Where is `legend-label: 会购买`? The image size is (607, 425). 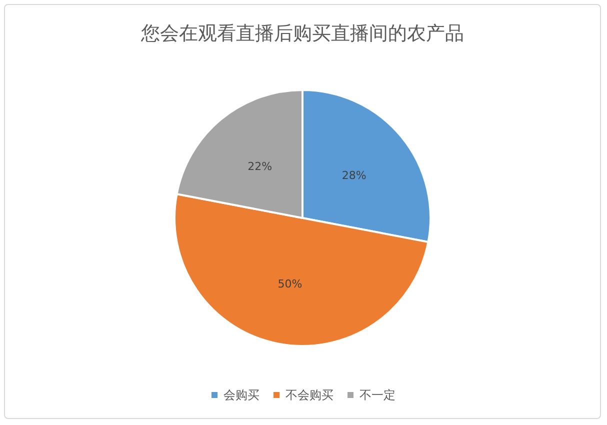
legend-label: 会购买 is located at coordinates (242, 395).